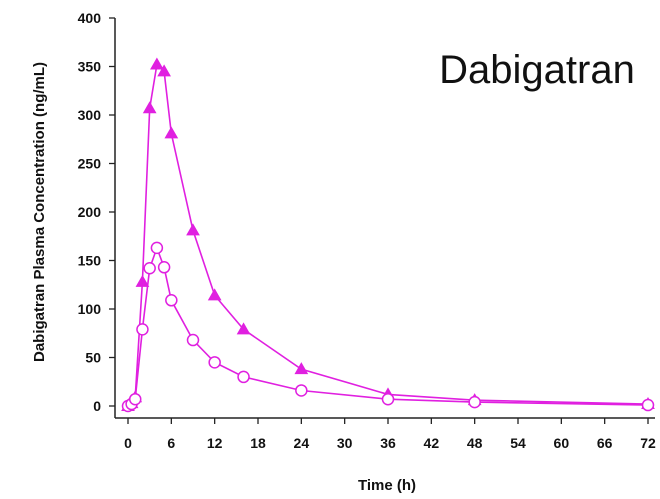 This screenshot has height=499, width=660. What do you see at coordinates (345, 443) in the screenshot?
I see `x-tick-label: 30` at bounding box center [345, 443].